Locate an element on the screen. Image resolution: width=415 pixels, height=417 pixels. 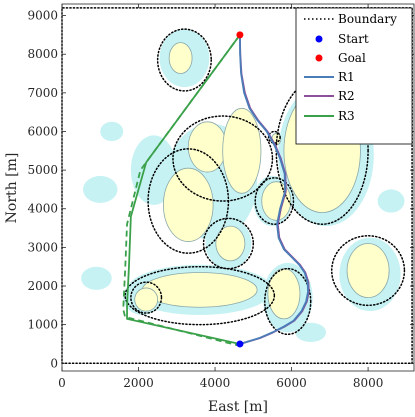
legend-label-start: Start is located at coordinates (353, 39).